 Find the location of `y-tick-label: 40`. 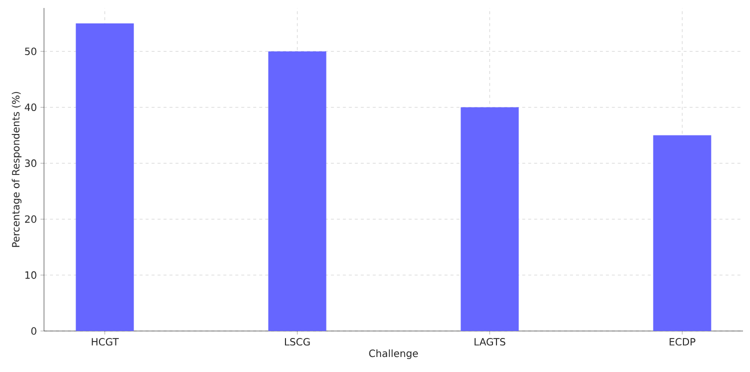

y-tick-label: 40 is located at coordinates (30, 107).